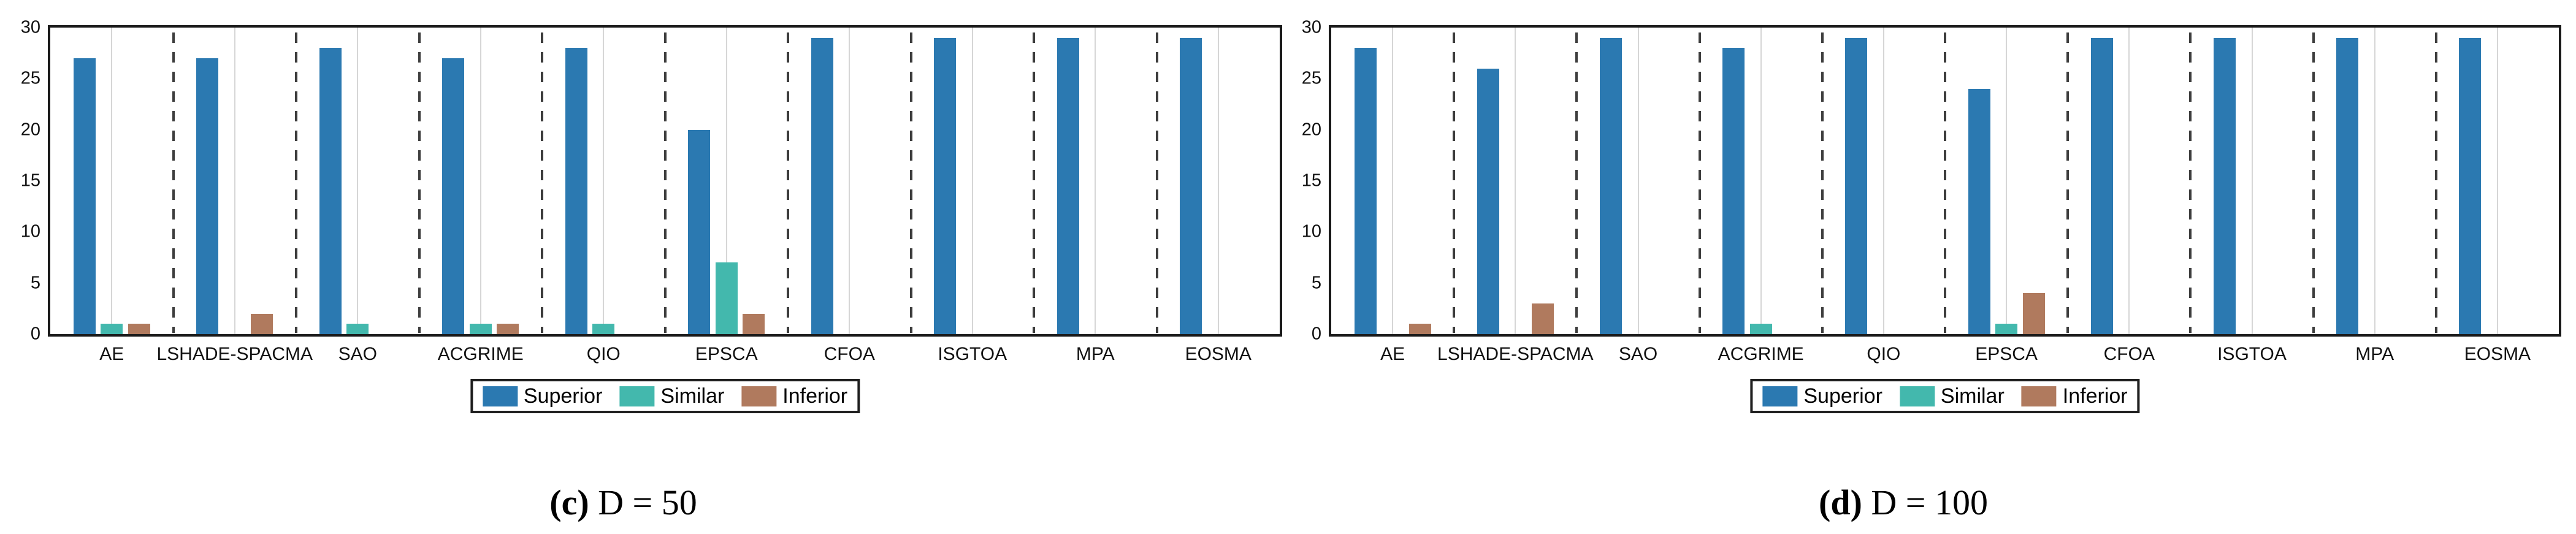 This screenshot has height=534, width=2576. What do you see at coordinates (603, 329) in the screenshot?
I see `bar-similar-QIO` at bounding box center [603, 329].